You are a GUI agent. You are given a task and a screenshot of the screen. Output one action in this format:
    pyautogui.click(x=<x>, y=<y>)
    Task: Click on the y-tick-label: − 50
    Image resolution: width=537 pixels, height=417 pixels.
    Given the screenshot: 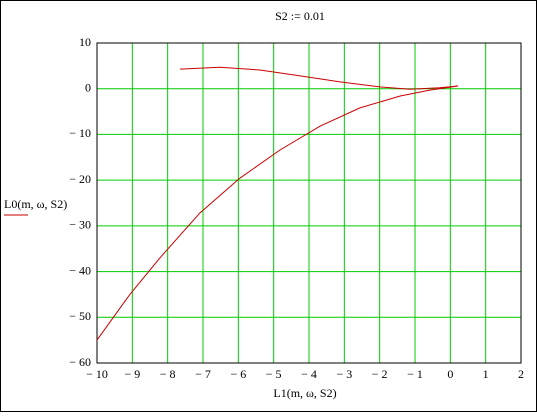 What is the action you would take?
    pyautogui.click(x=80, y=316)
    